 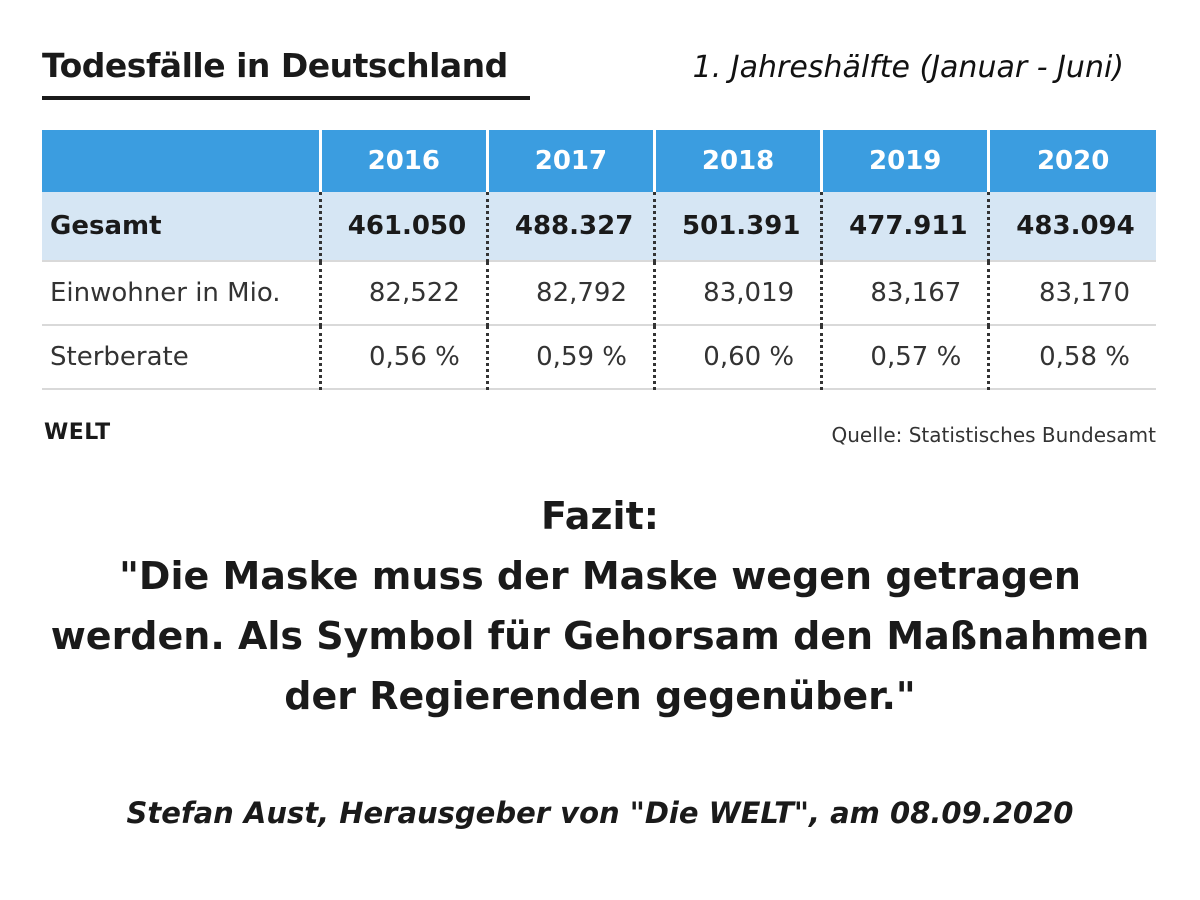 I want to click on welt-logo: WELT, so click(x=77, y=432).